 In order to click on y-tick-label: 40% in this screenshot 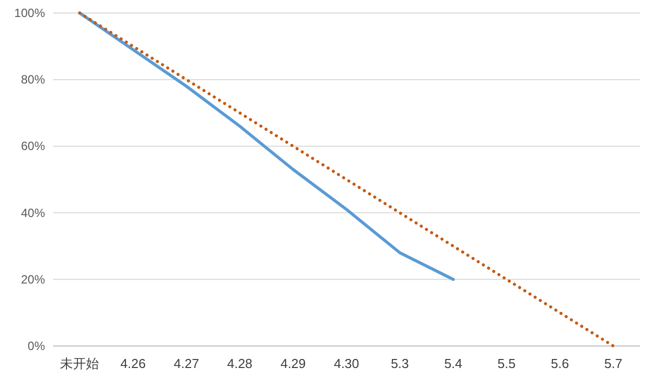, I will do `click(33, 213)`.